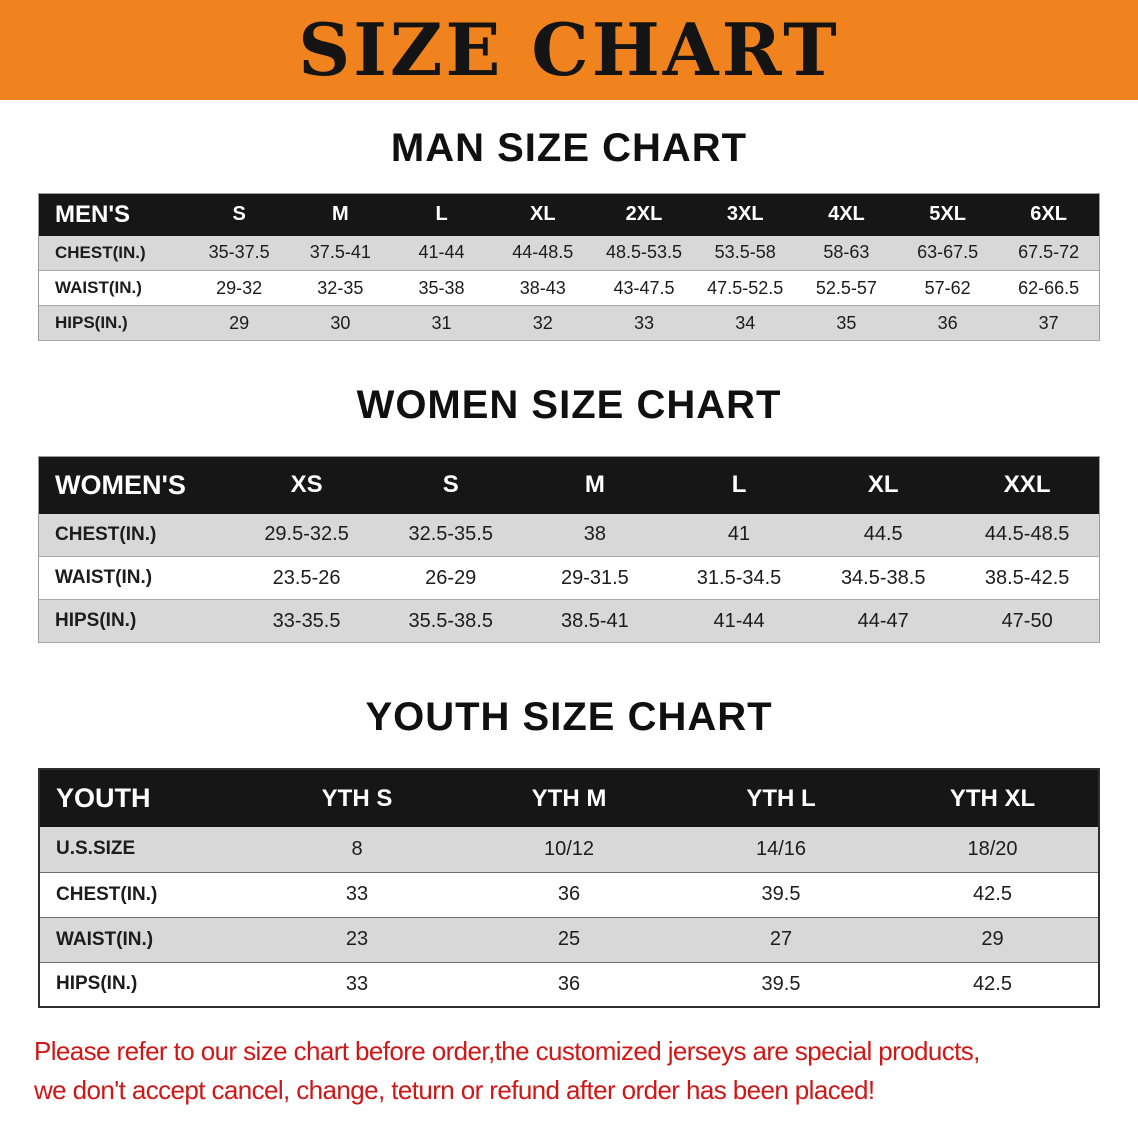 The height and width of the screenshot is (1132, 1138). Describe the element at coordinates (543, 253) in the screenshot. I see `value-cell: 44-48.5` at that location.